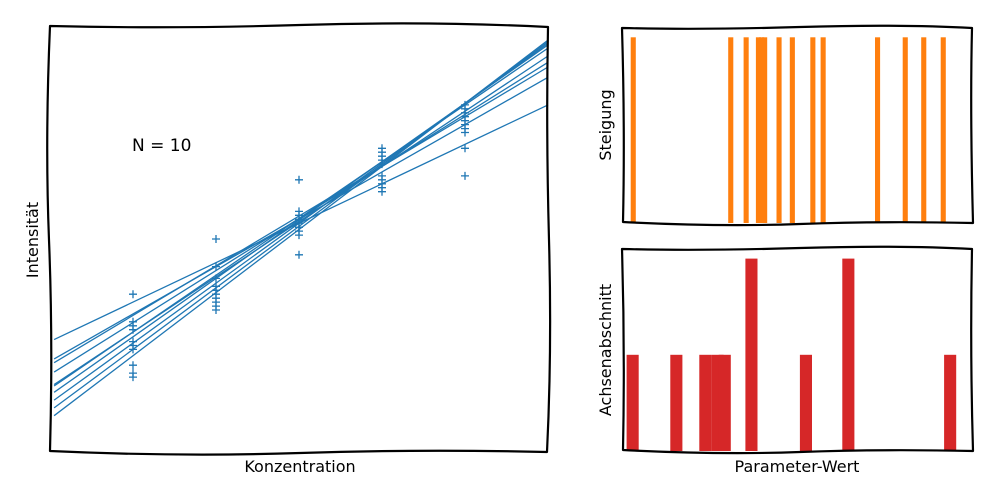 The width and height of the screenshot is (1000, 500). Describe the element at coordinates (788, 130) in the screenshot. I see `slope-bars` at that location.